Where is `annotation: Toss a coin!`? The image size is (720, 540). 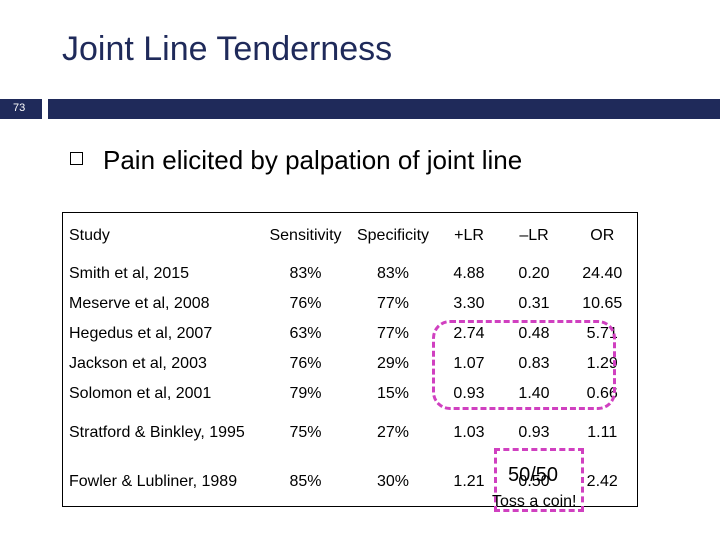
annotation: Toss a coin! is located at coordinates (534, 501).